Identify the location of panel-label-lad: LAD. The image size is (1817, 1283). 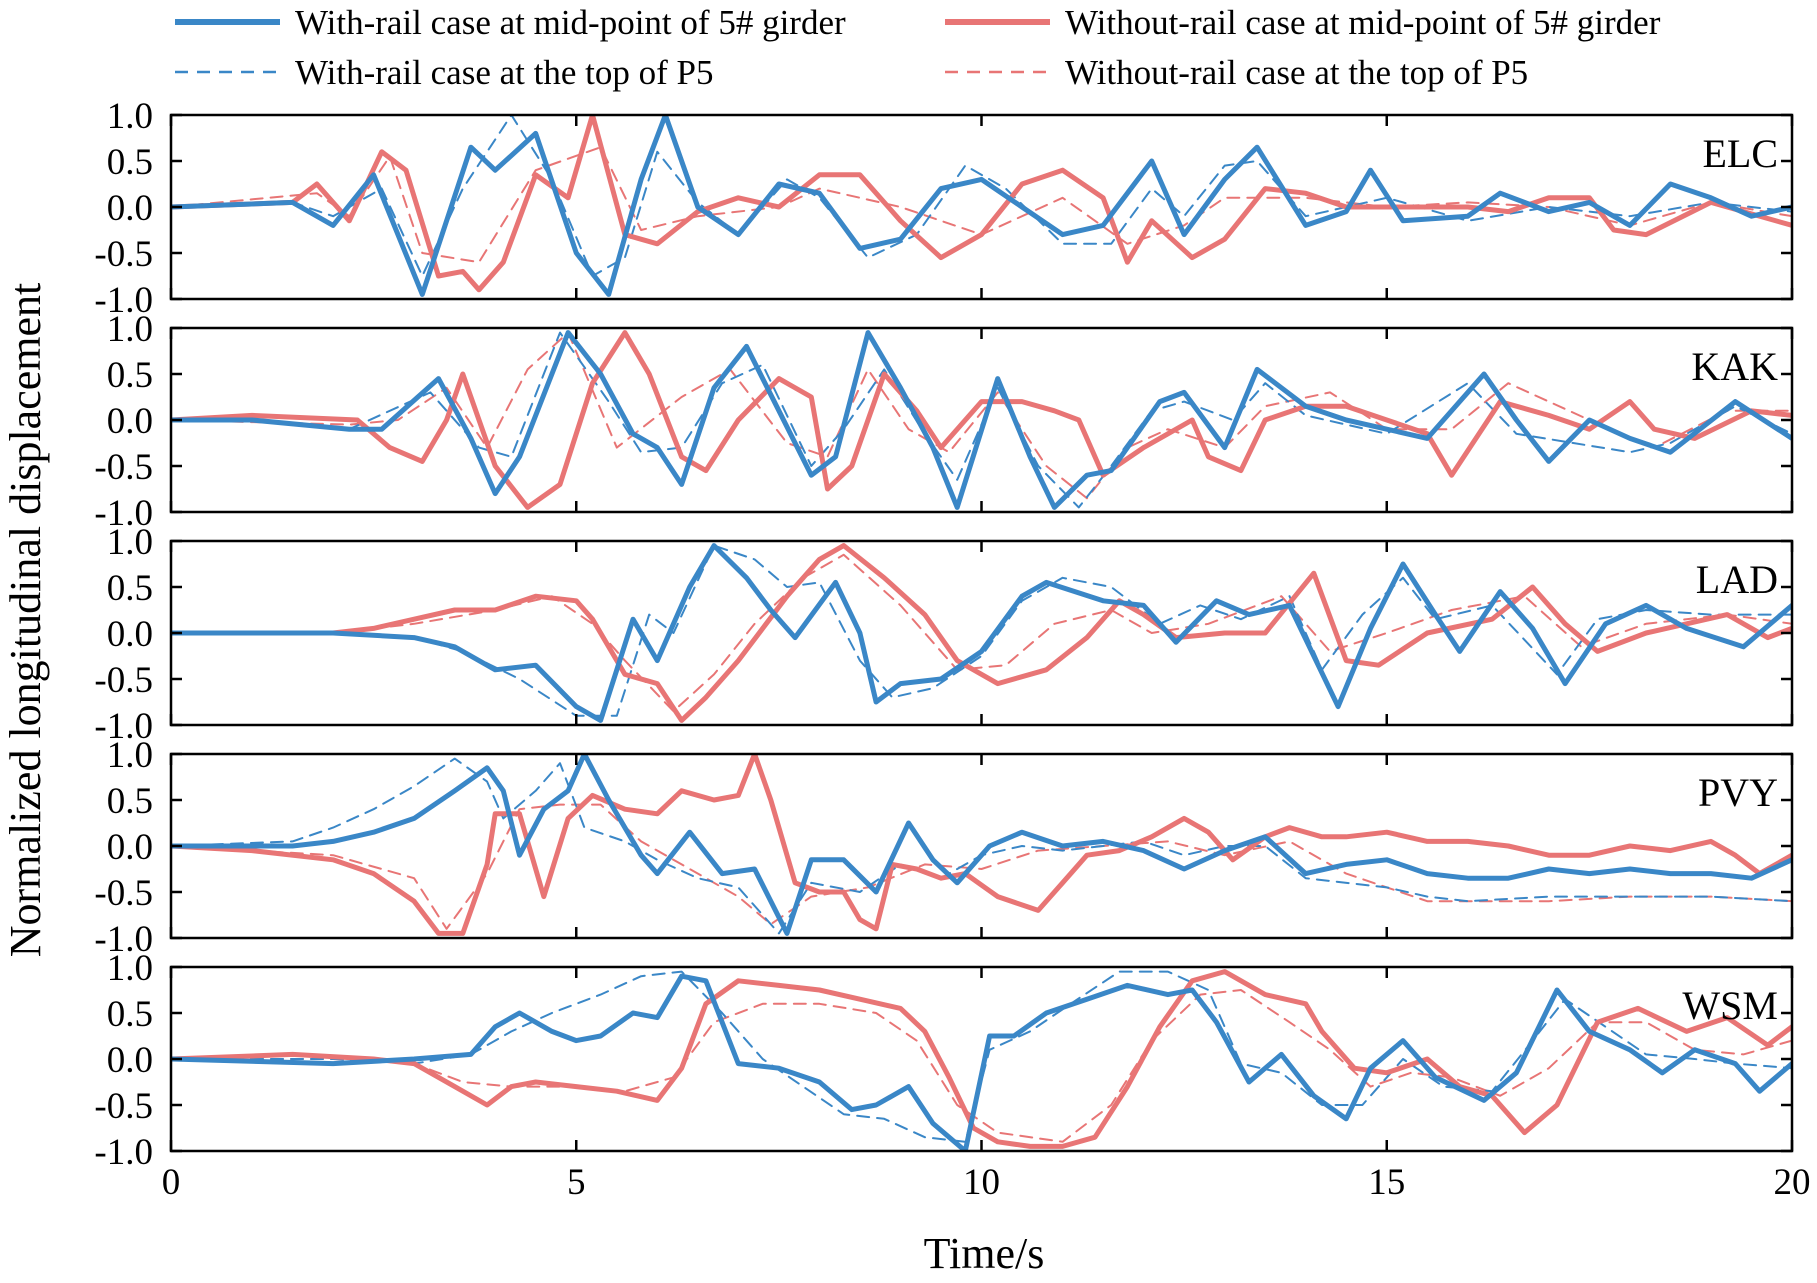
(1737, 579).